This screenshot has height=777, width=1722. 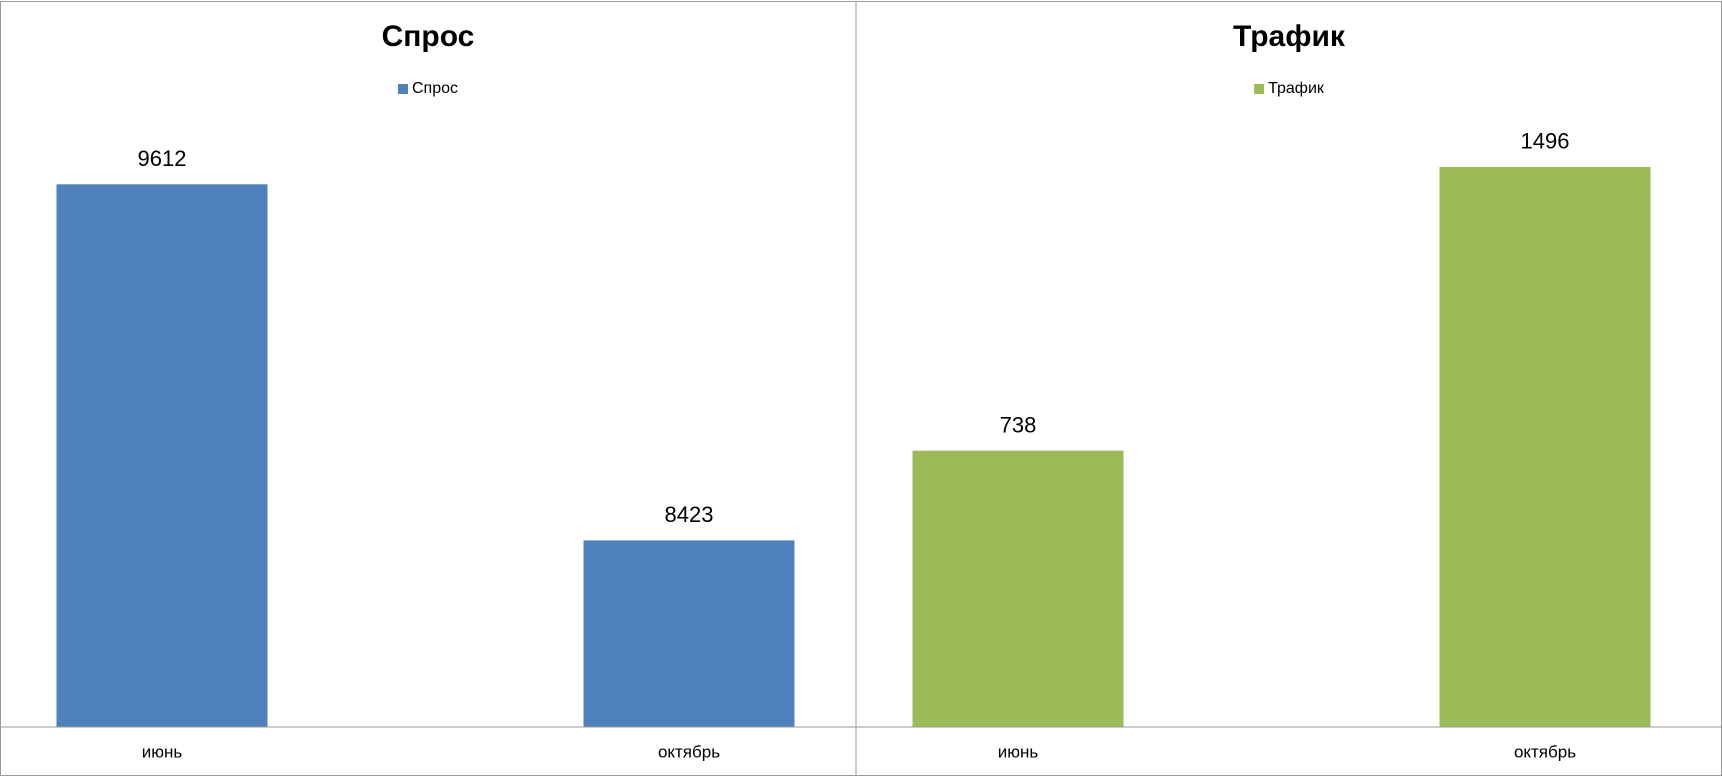 What do you see at coordinates (435, 88) in the screenshot?
I see `legend-label: Спрос` at bounding box center [435, 88].